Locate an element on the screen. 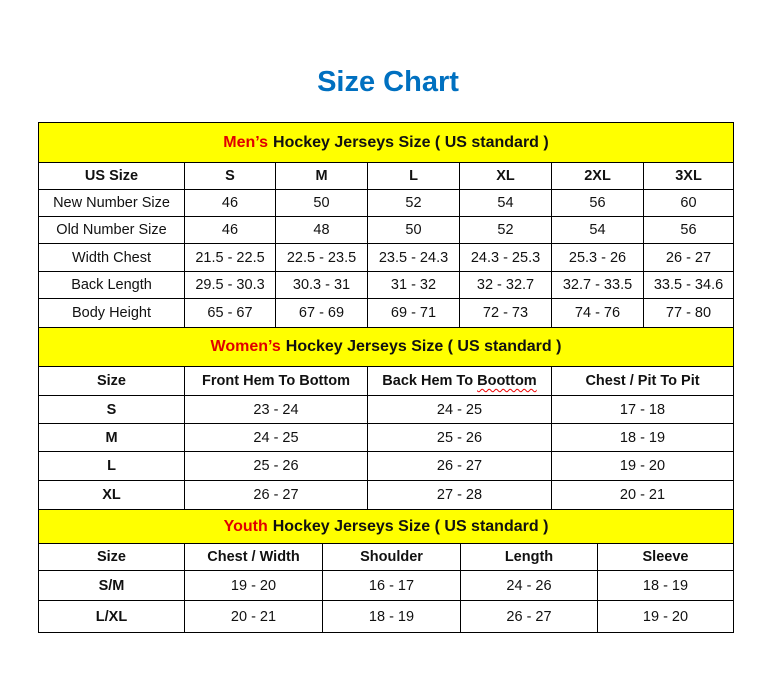 Image resolution: width=776 pixels, height=692 pixels. cell-text: Front Hem To Bottom is located at coordinates (276, 381).